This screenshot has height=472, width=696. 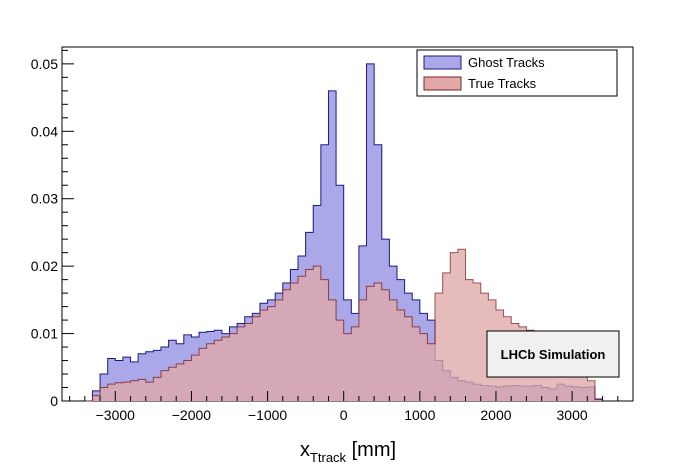 What do you see at coordinates (44, 64) in the screenshot?
I see `y-tick-label: 0.05` at bounding box center [44, 64].